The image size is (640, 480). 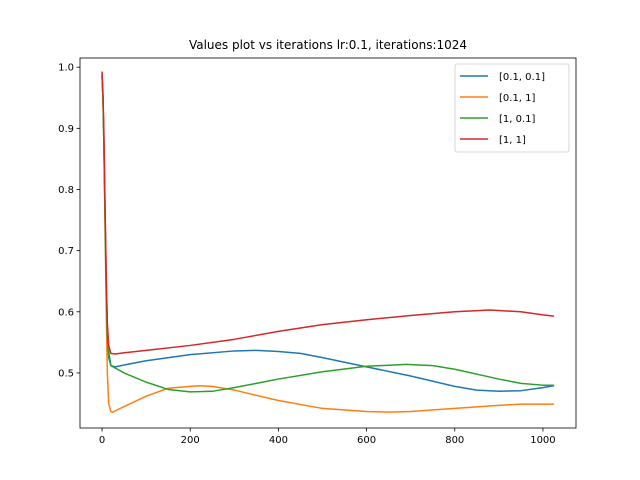 I want to click on y-tick-label: 1.0, so click(x=66, y=68).